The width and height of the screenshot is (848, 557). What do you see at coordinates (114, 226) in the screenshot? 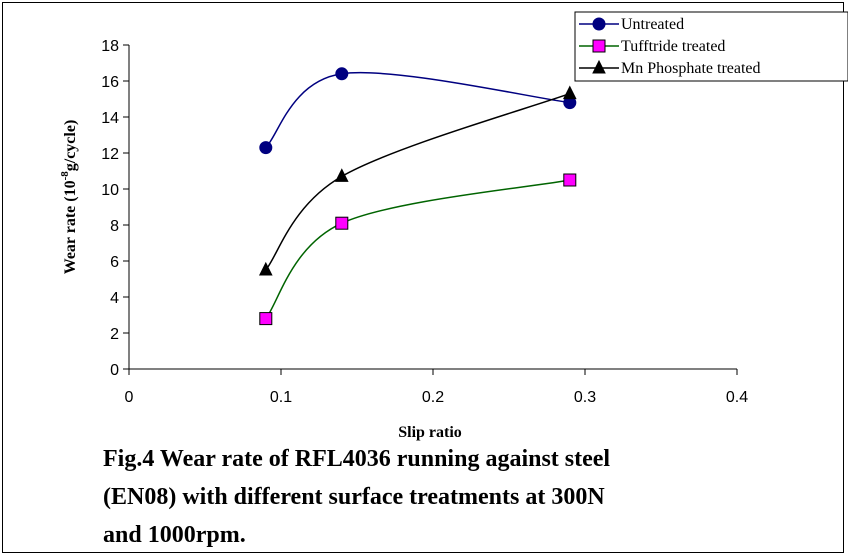
I see `y-tick-label: 8` at bounding box center [114, 226].